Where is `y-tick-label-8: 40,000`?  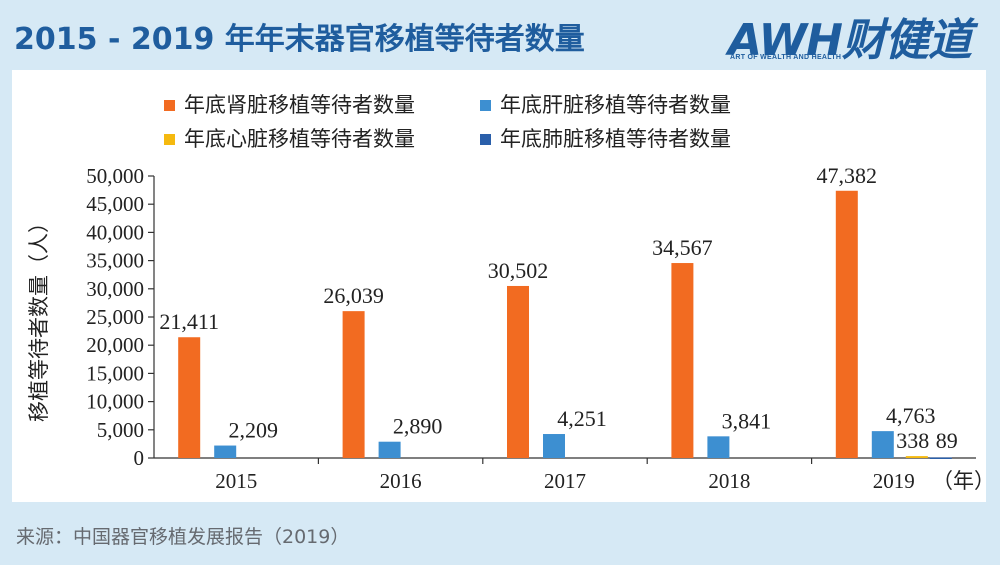
y-tick-label-8: 40,000 is located at coordinates (115, 232).